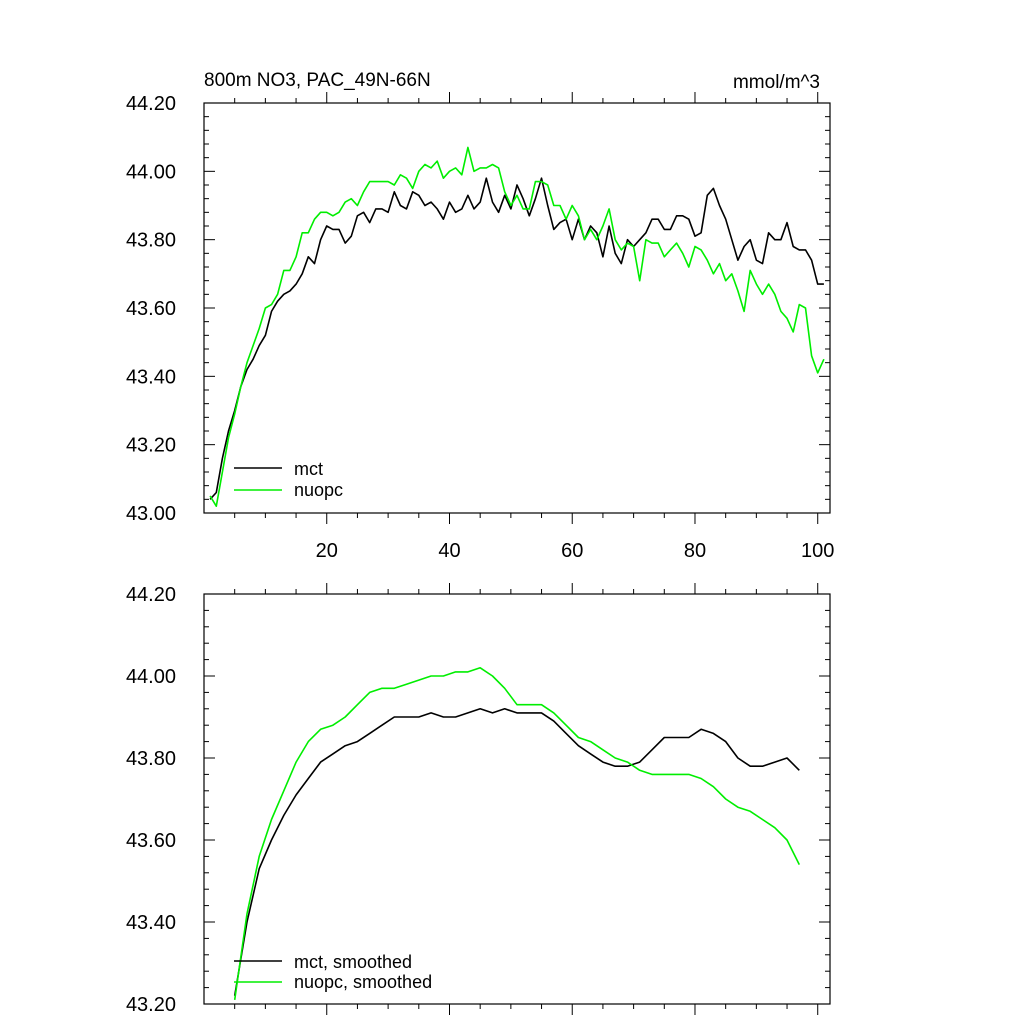 This screenshot has width=1024, height=1024. What do you see at coordinates (151, 514) in the screenshot?
I see `y-tick-label: 43.00` at bounding box center [151, 514].